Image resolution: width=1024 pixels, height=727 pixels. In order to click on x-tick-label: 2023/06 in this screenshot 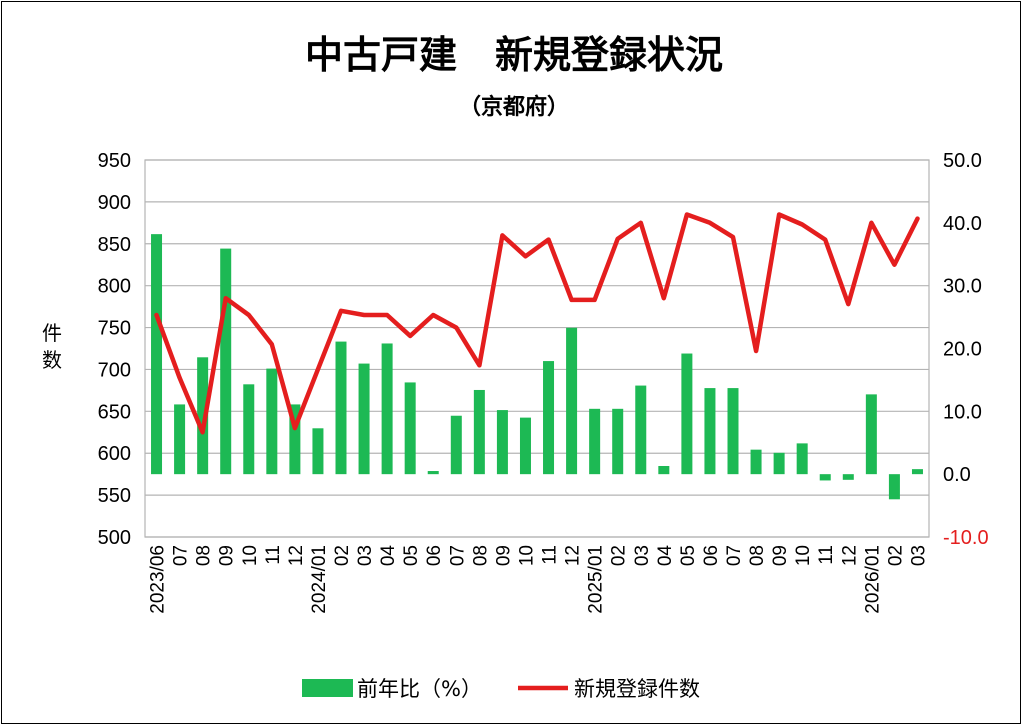, I will do `click(158, 579)`.